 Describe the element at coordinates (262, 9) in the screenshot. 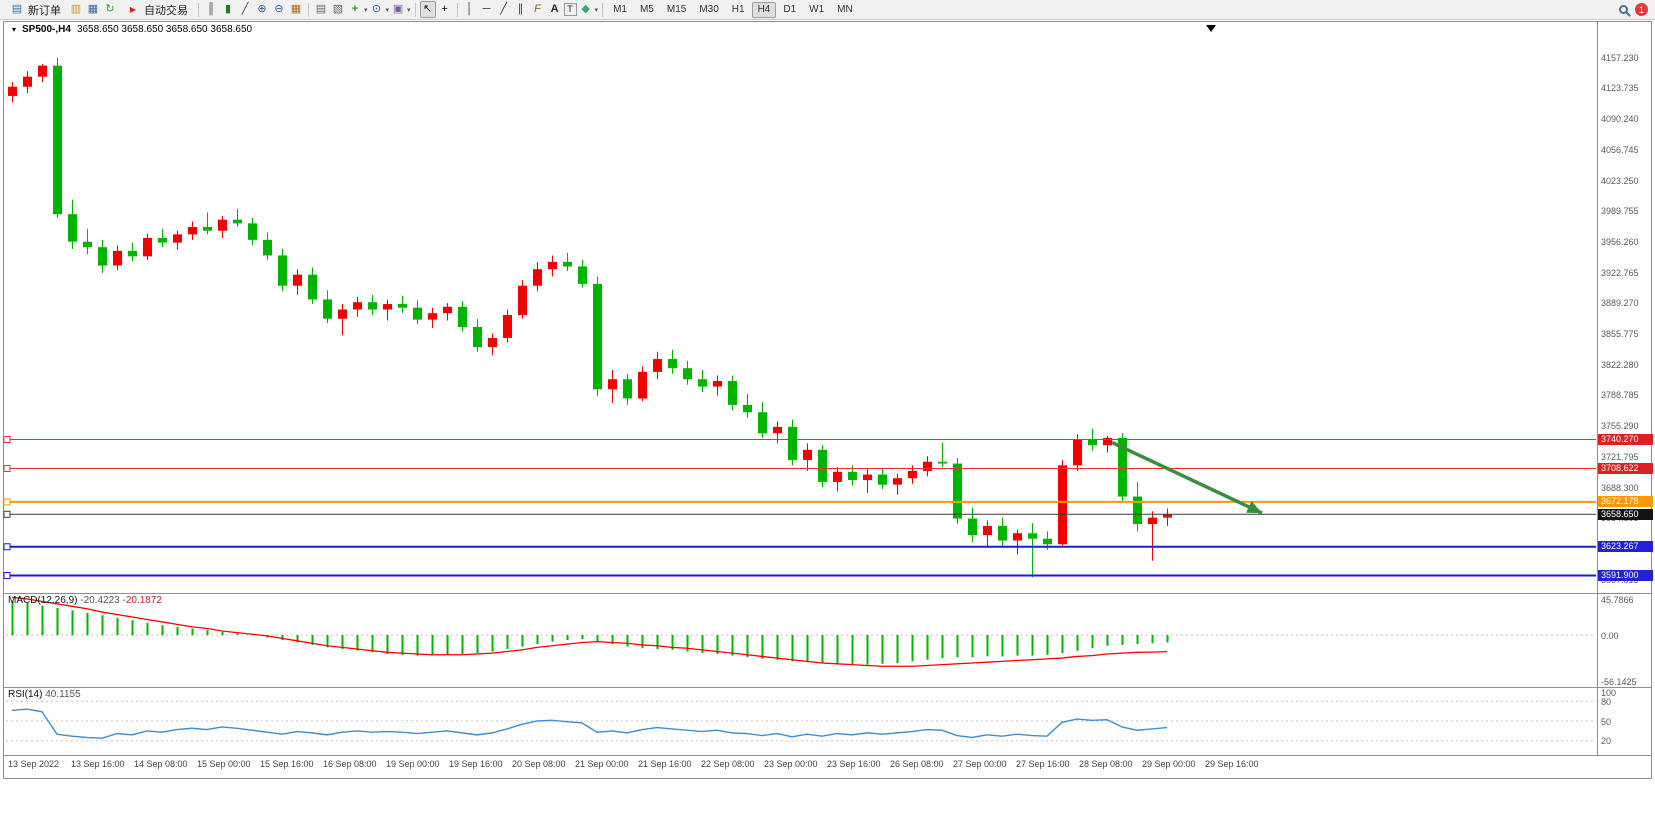

I see `zoom-in-icon: ⊕` at that location.